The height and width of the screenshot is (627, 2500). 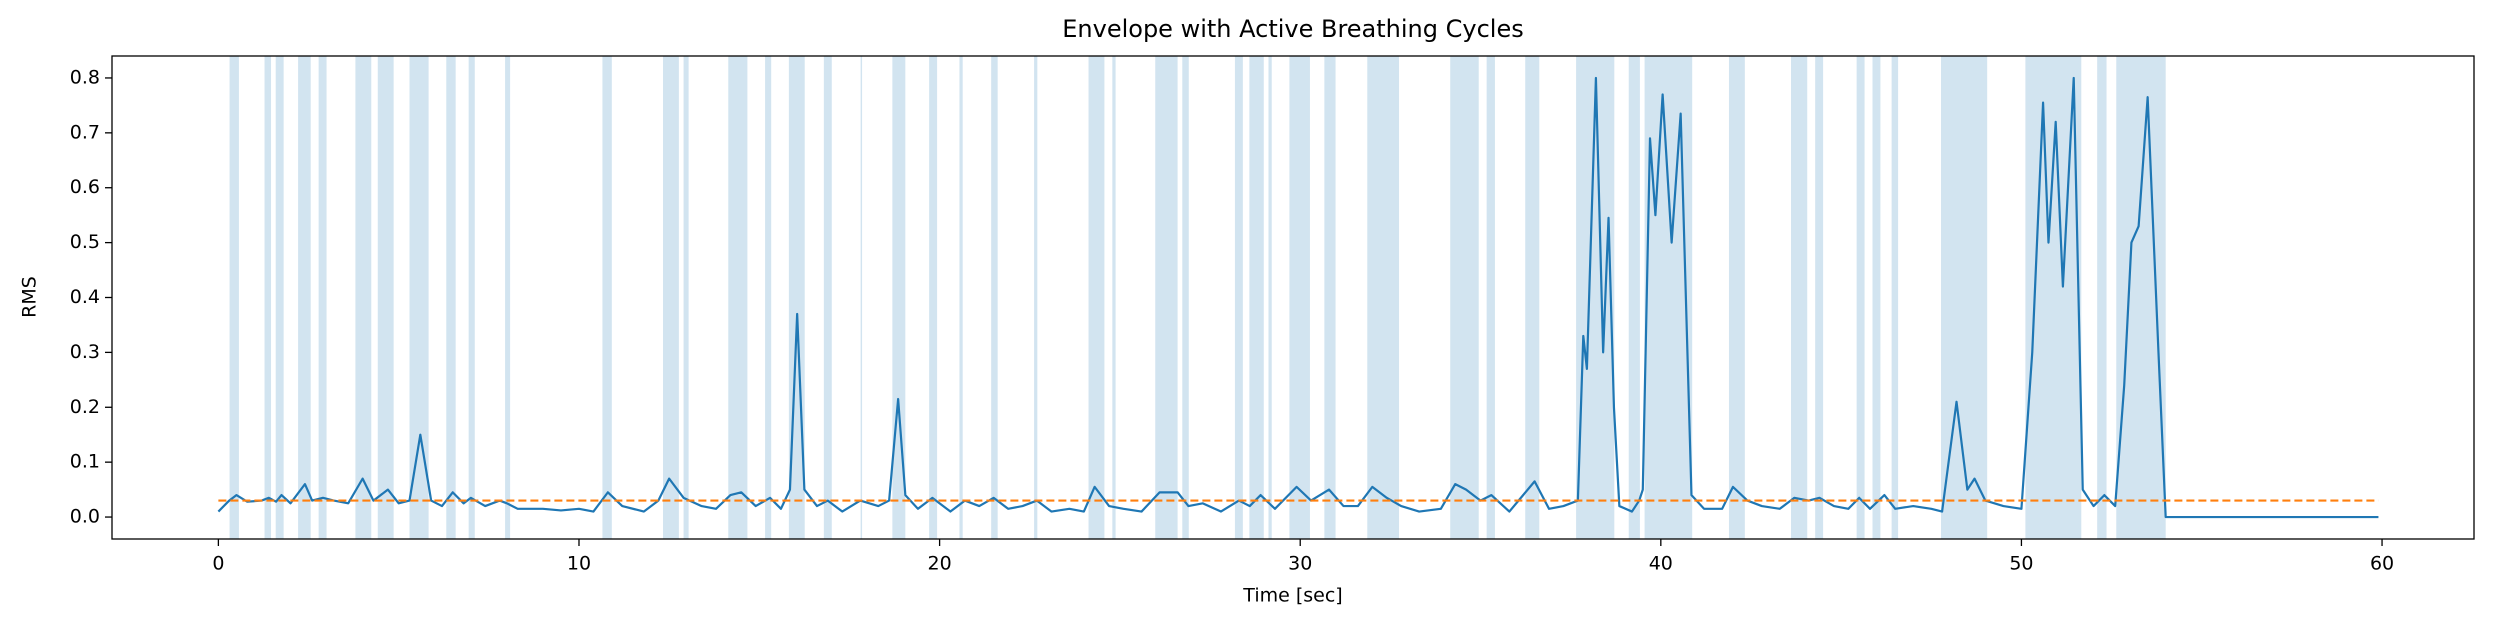 What do you see at coordinates (85, 352) in the screenshot?
I see `y-tick-label: 0.3` at bounding box center [85, 352].